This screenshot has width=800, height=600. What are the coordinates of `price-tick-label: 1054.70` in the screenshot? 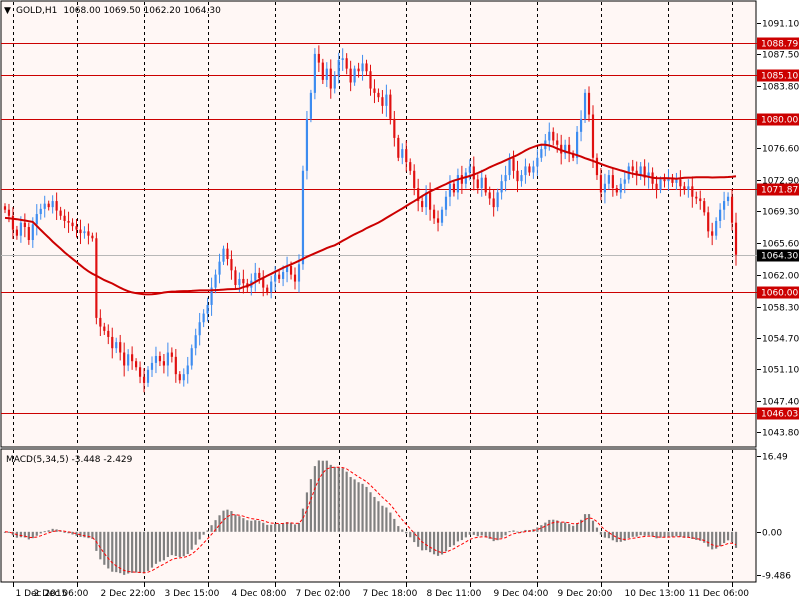 It's located at (780, 340).